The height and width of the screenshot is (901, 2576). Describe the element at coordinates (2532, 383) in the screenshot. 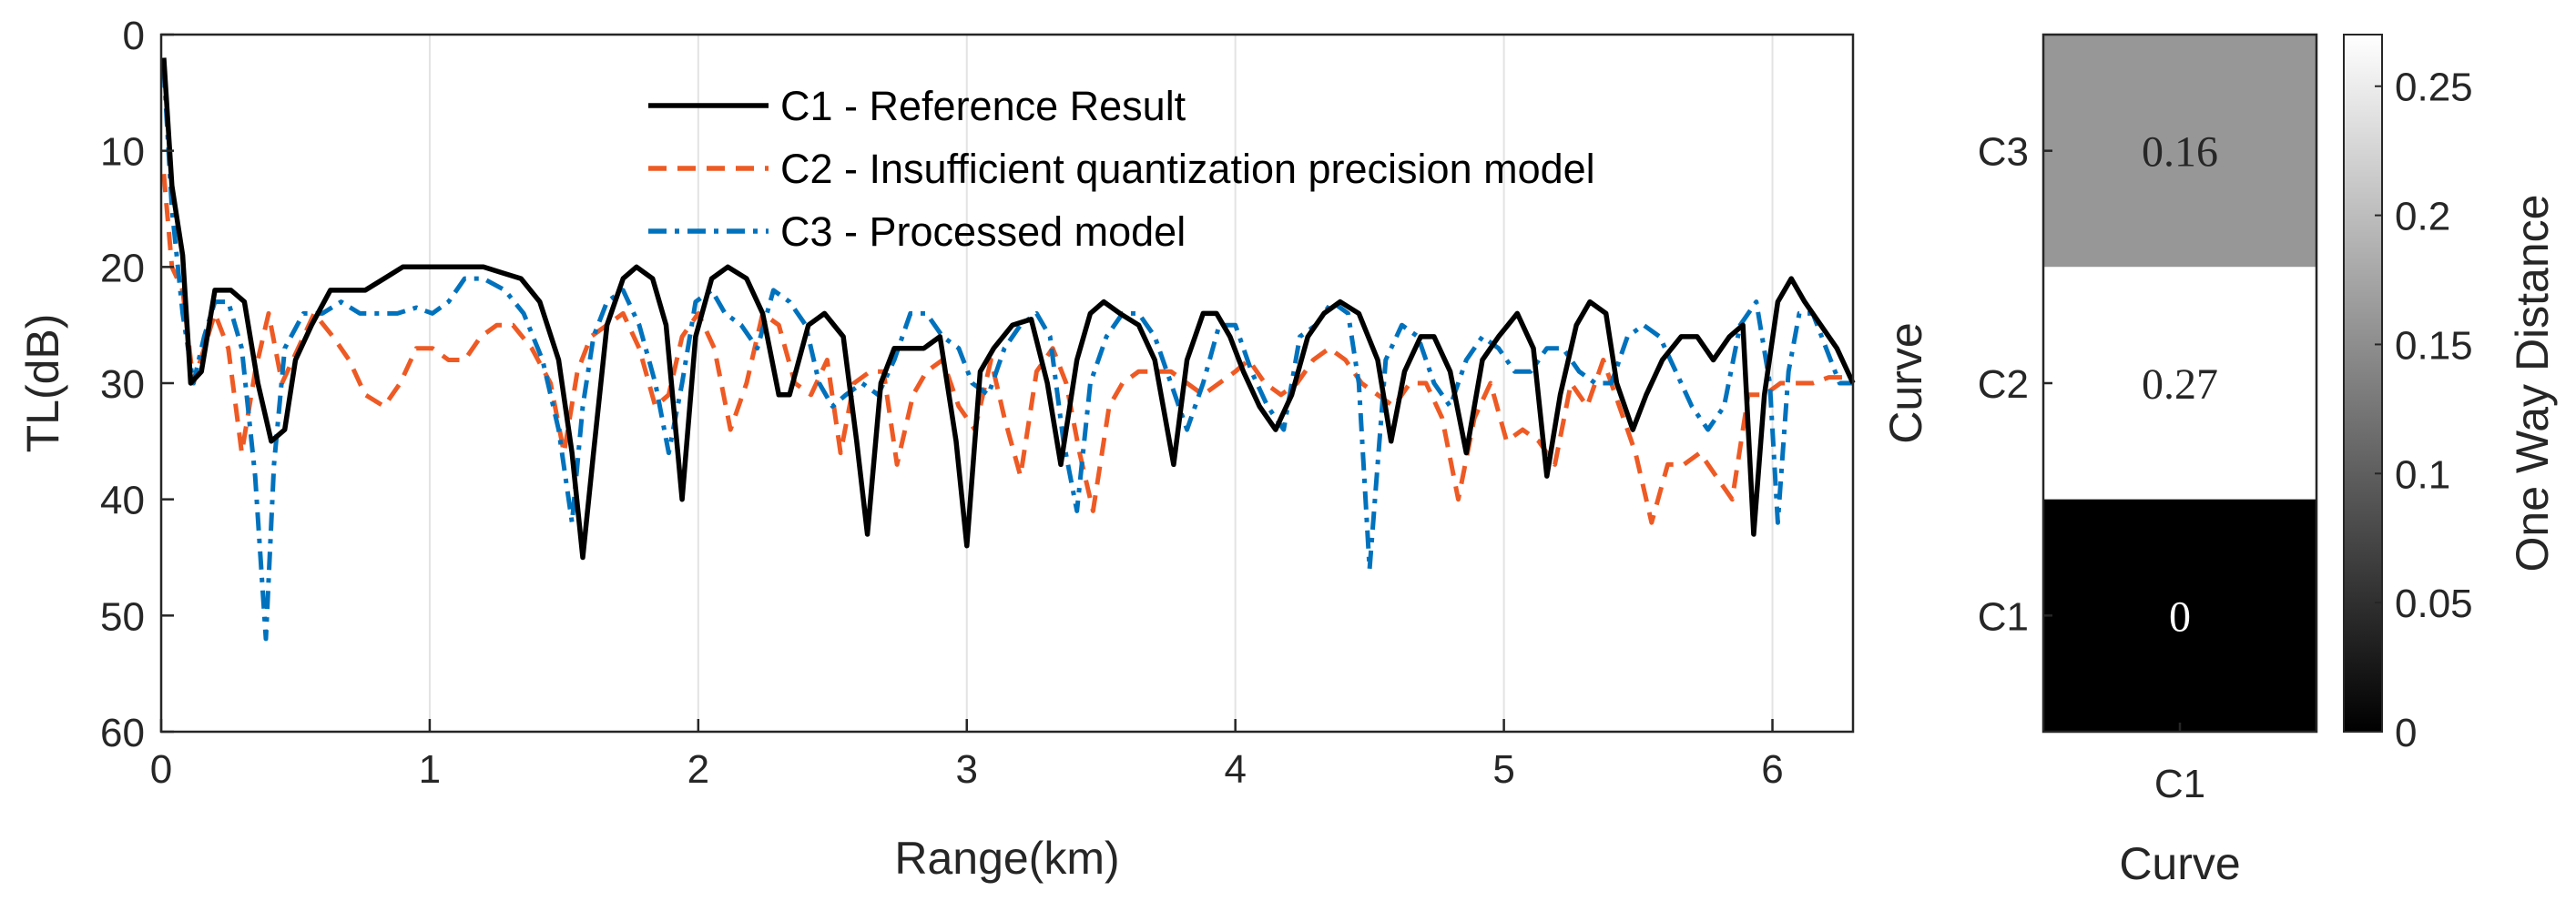

I see `colorbar-label: One Way Distance` at that location.